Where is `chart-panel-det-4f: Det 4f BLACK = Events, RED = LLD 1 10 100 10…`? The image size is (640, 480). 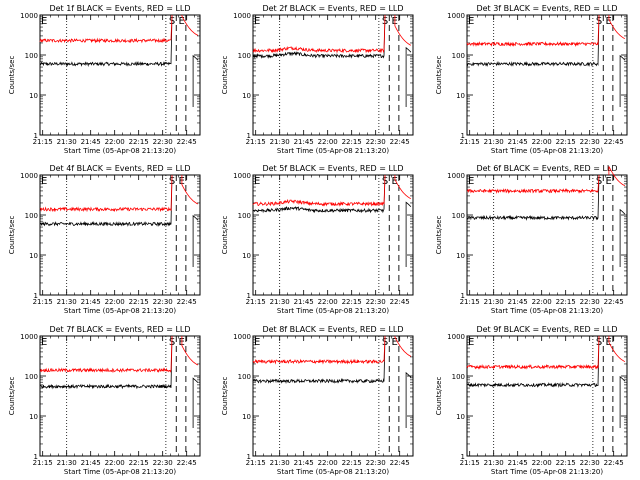
chart-panel-det-4f: Det 4f BLACK = Events, RED = LLD 1 10 100 10… is located at coordinates (104, 239).